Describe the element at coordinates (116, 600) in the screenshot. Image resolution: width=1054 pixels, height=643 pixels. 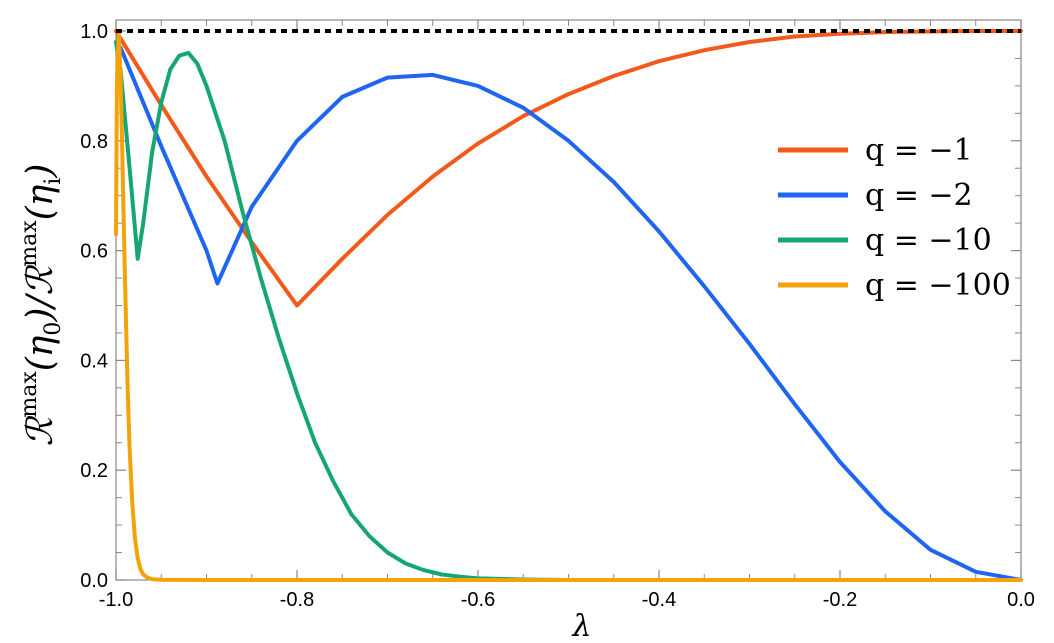
I see `x-tick-label: -1.0` at that location.